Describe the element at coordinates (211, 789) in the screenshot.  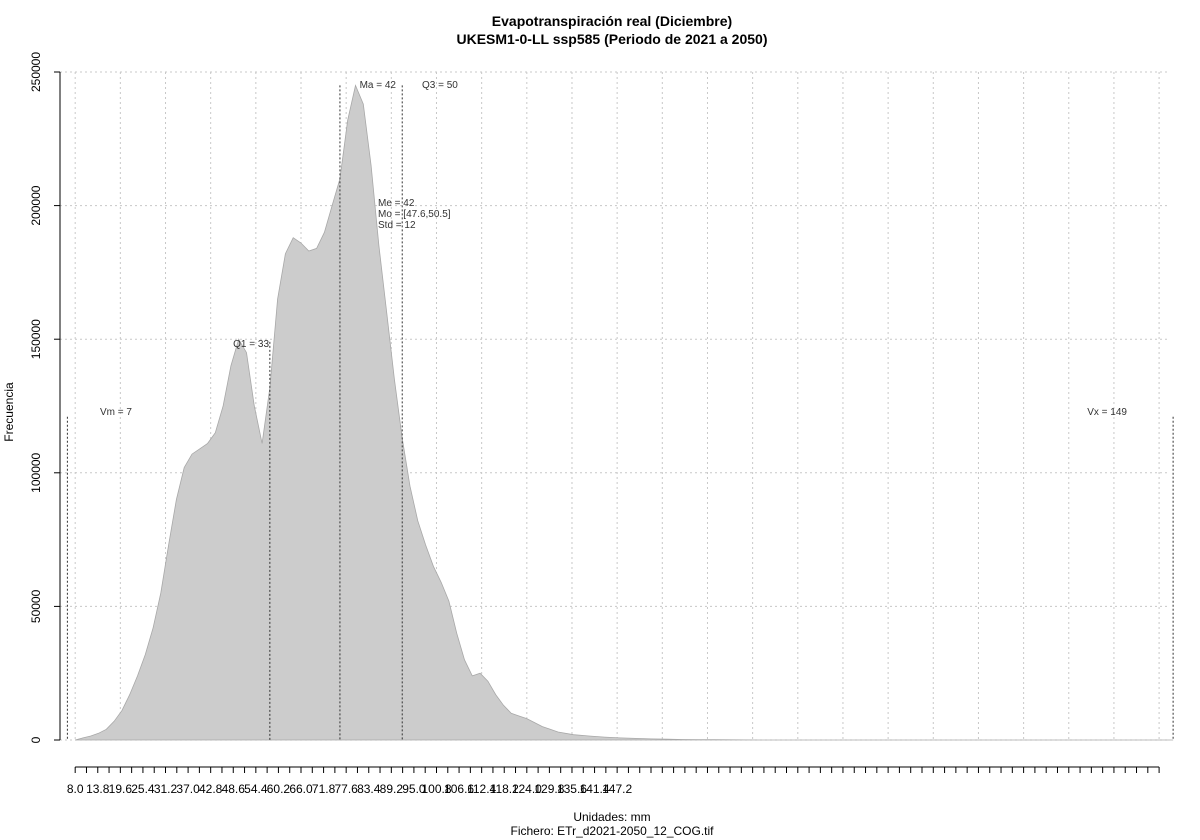
I see `x-tick-label: 42.8` at that location.